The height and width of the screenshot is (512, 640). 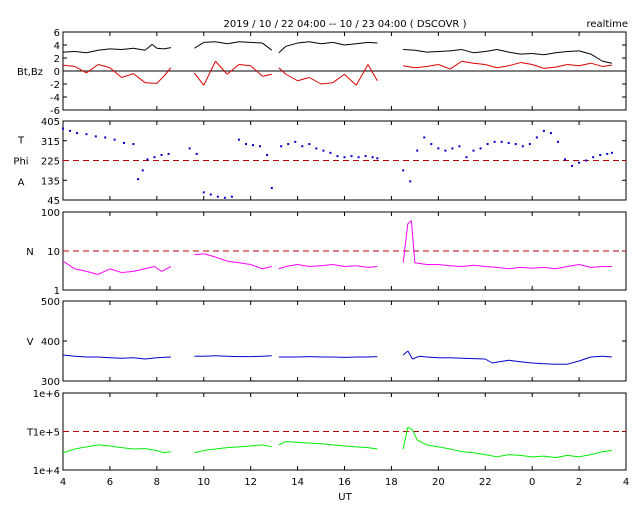 I want to click on x-tick-label: 0, so click(x=532, y=482).